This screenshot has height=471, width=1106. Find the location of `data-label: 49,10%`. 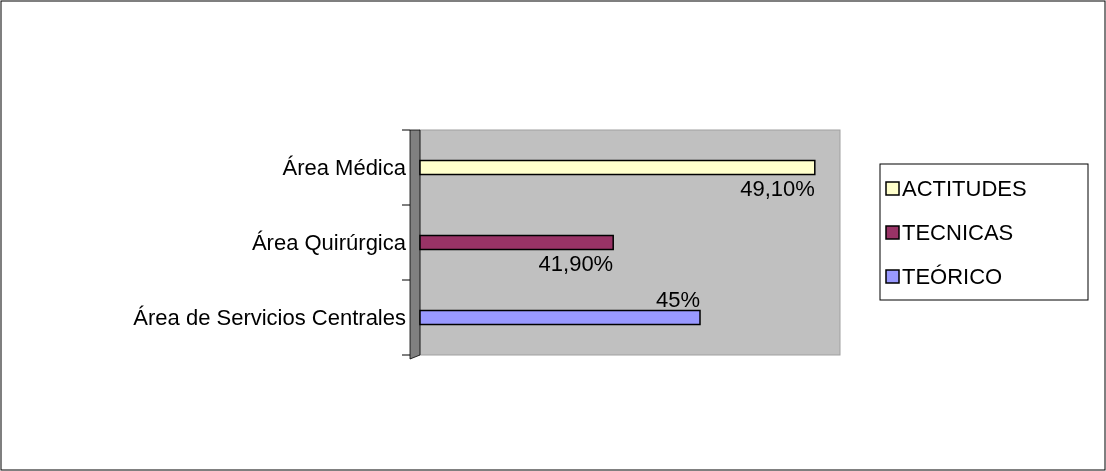

data-label: 49,10% is located at coordinates (777, 188).